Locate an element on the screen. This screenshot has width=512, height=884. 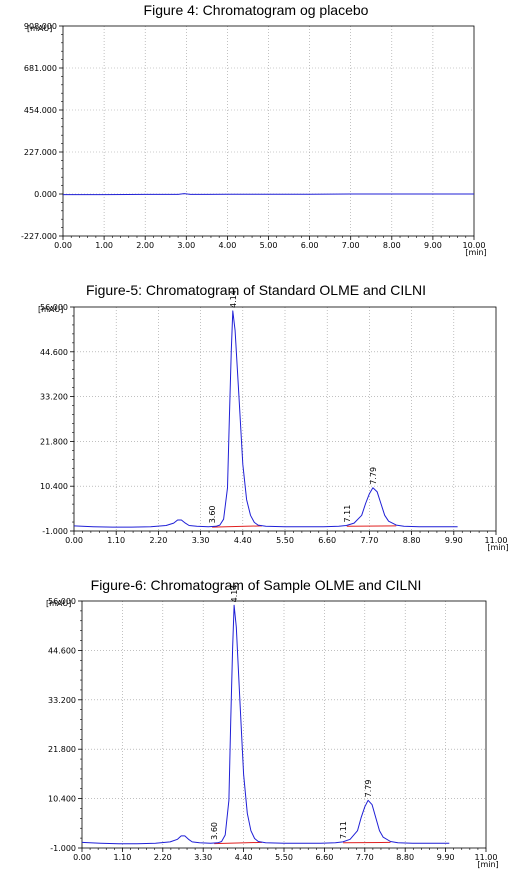
x-tick-label: 2.00 is located at coordinates (145, 245).